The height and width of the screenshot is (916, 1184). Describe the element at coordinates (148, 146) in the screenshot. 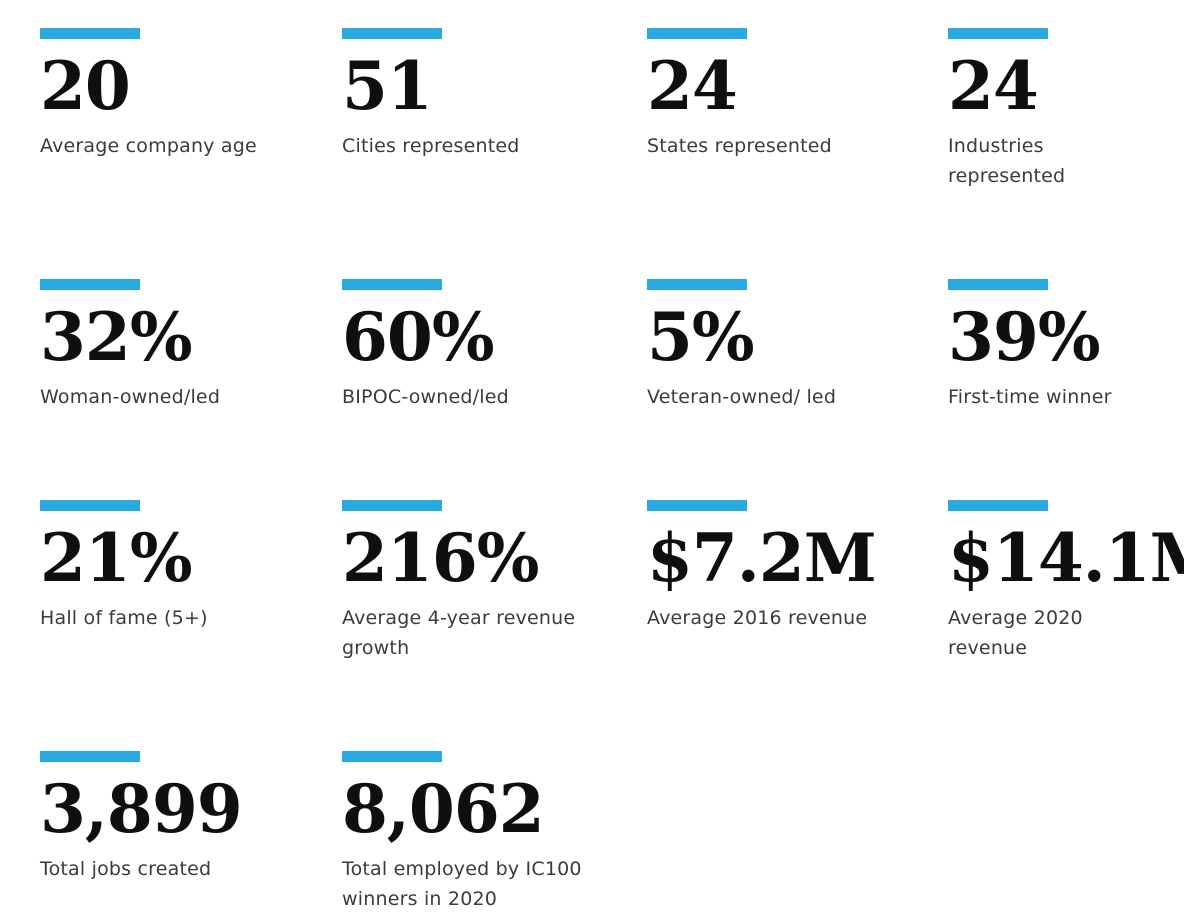

I see `stat-label: Average company age` at that location.